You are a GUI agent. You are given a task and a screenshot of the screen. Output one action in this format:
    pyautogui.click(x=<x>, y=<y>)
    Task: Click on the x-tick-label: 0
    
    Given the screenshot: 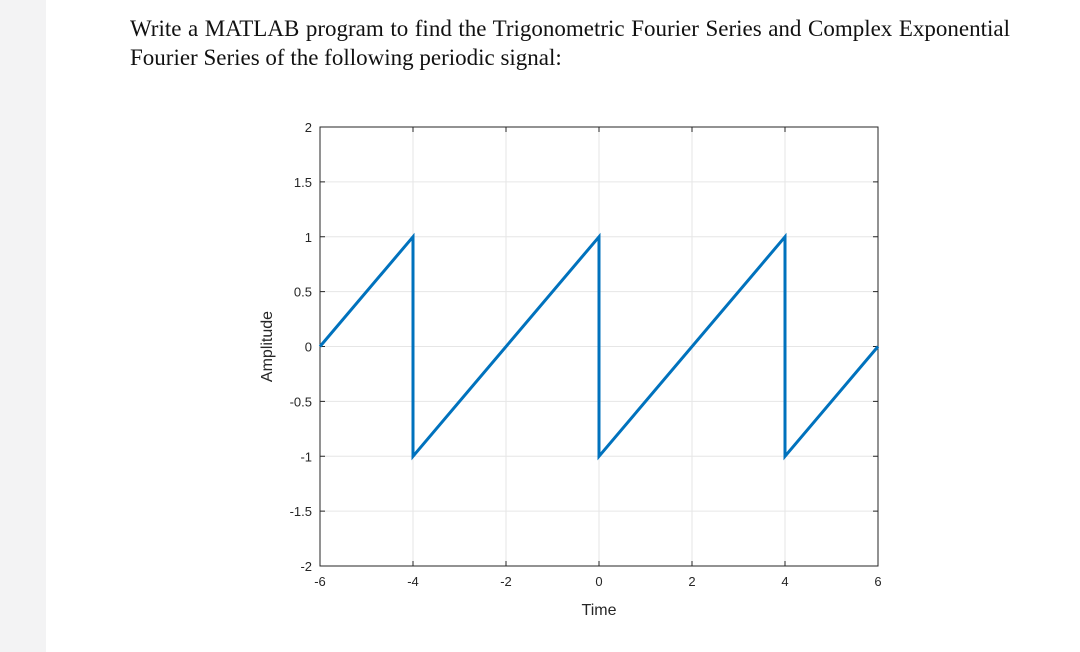 What is the action you would take?
    pyautogui.click(x=598, y=581)
    